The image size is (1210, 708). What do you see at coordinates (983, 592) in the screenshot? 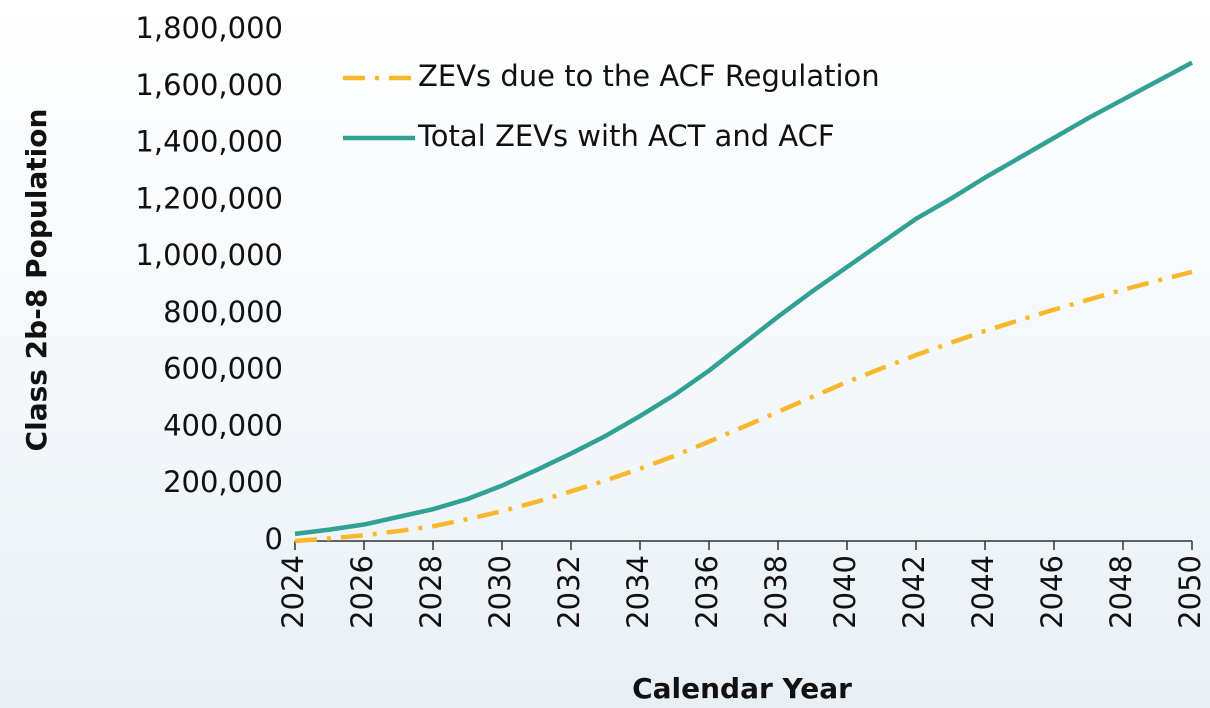
I see `x-tick-label: 2044` at bounding box center [983, 592].